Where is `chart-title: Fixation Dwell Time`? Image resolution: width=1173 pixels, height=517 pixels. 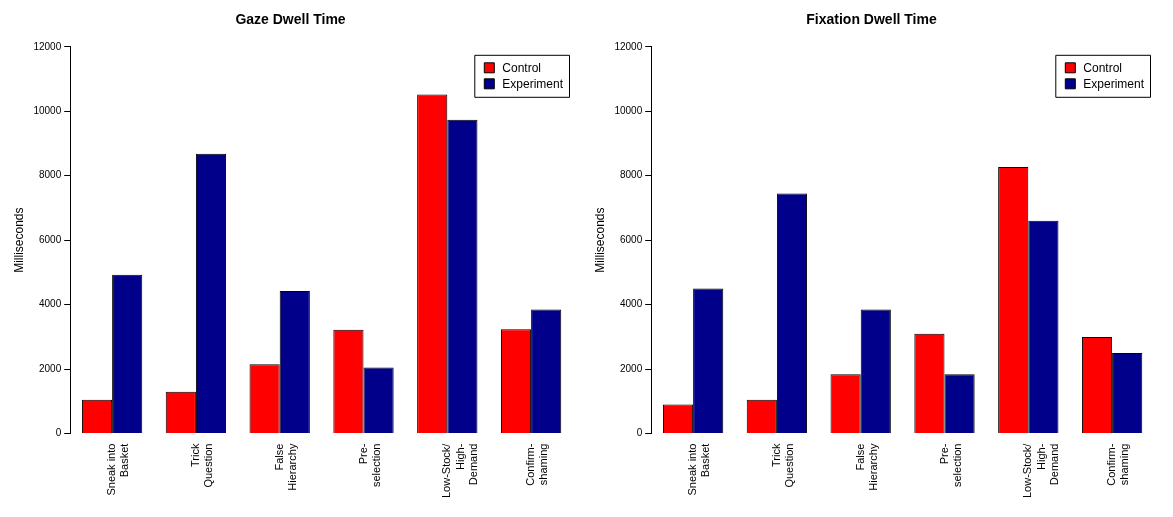 chart-title: Fixation Dwell Time is located at coordinates (871, 19).